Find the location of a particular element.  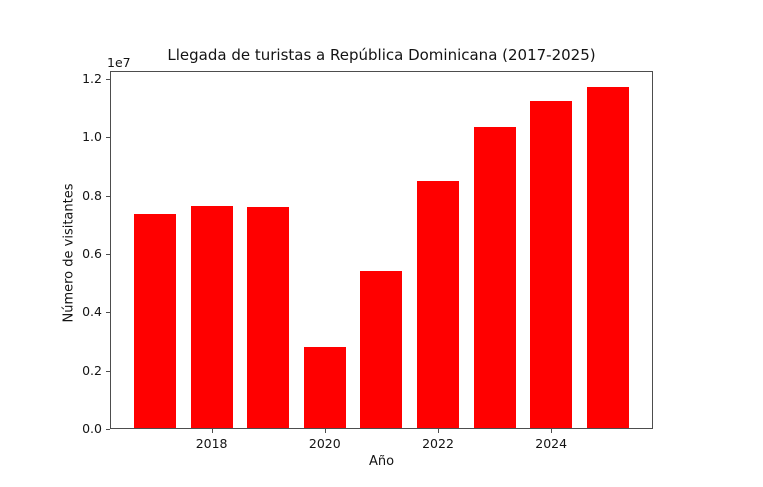

y-tick-label: 0.6 is located at coordinates (92, 253).